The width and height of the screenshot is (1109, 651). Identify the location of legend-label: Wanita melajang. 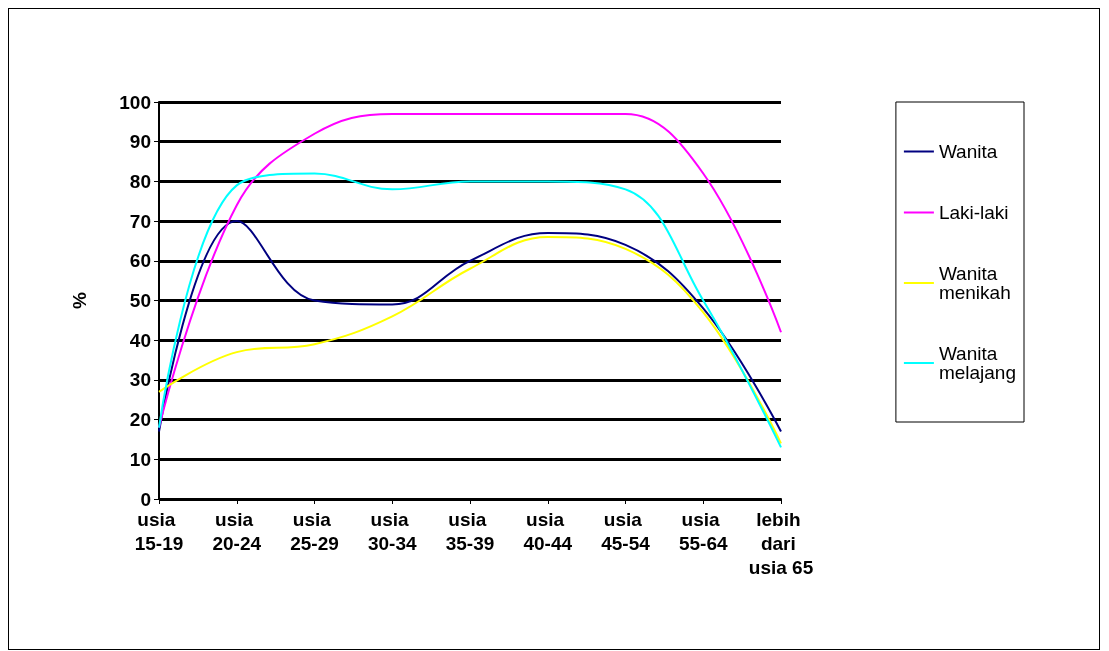
(977, 363).